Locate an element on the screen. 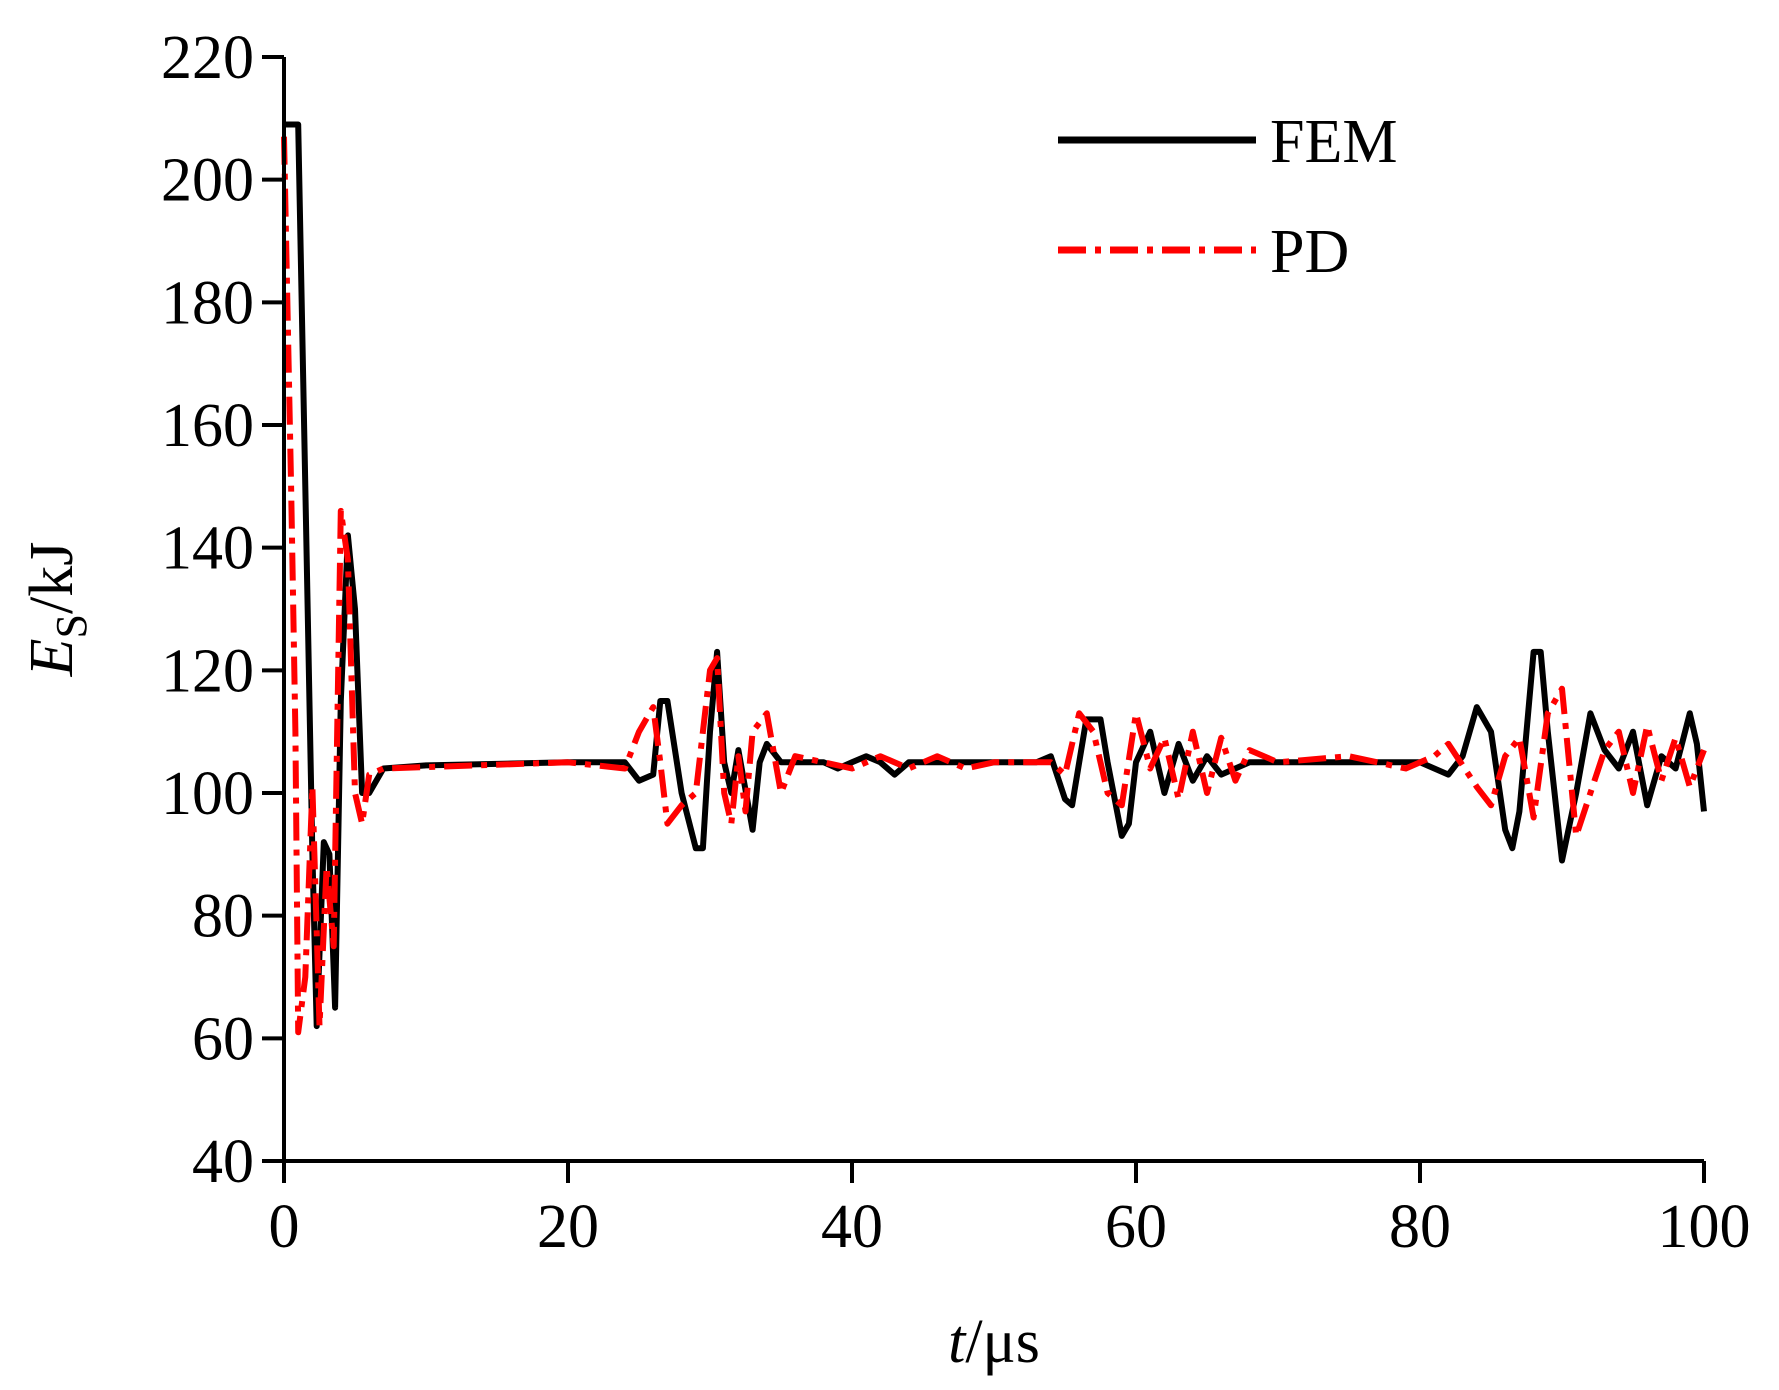  legend-label: PD is located at coordinates (1309, 252).